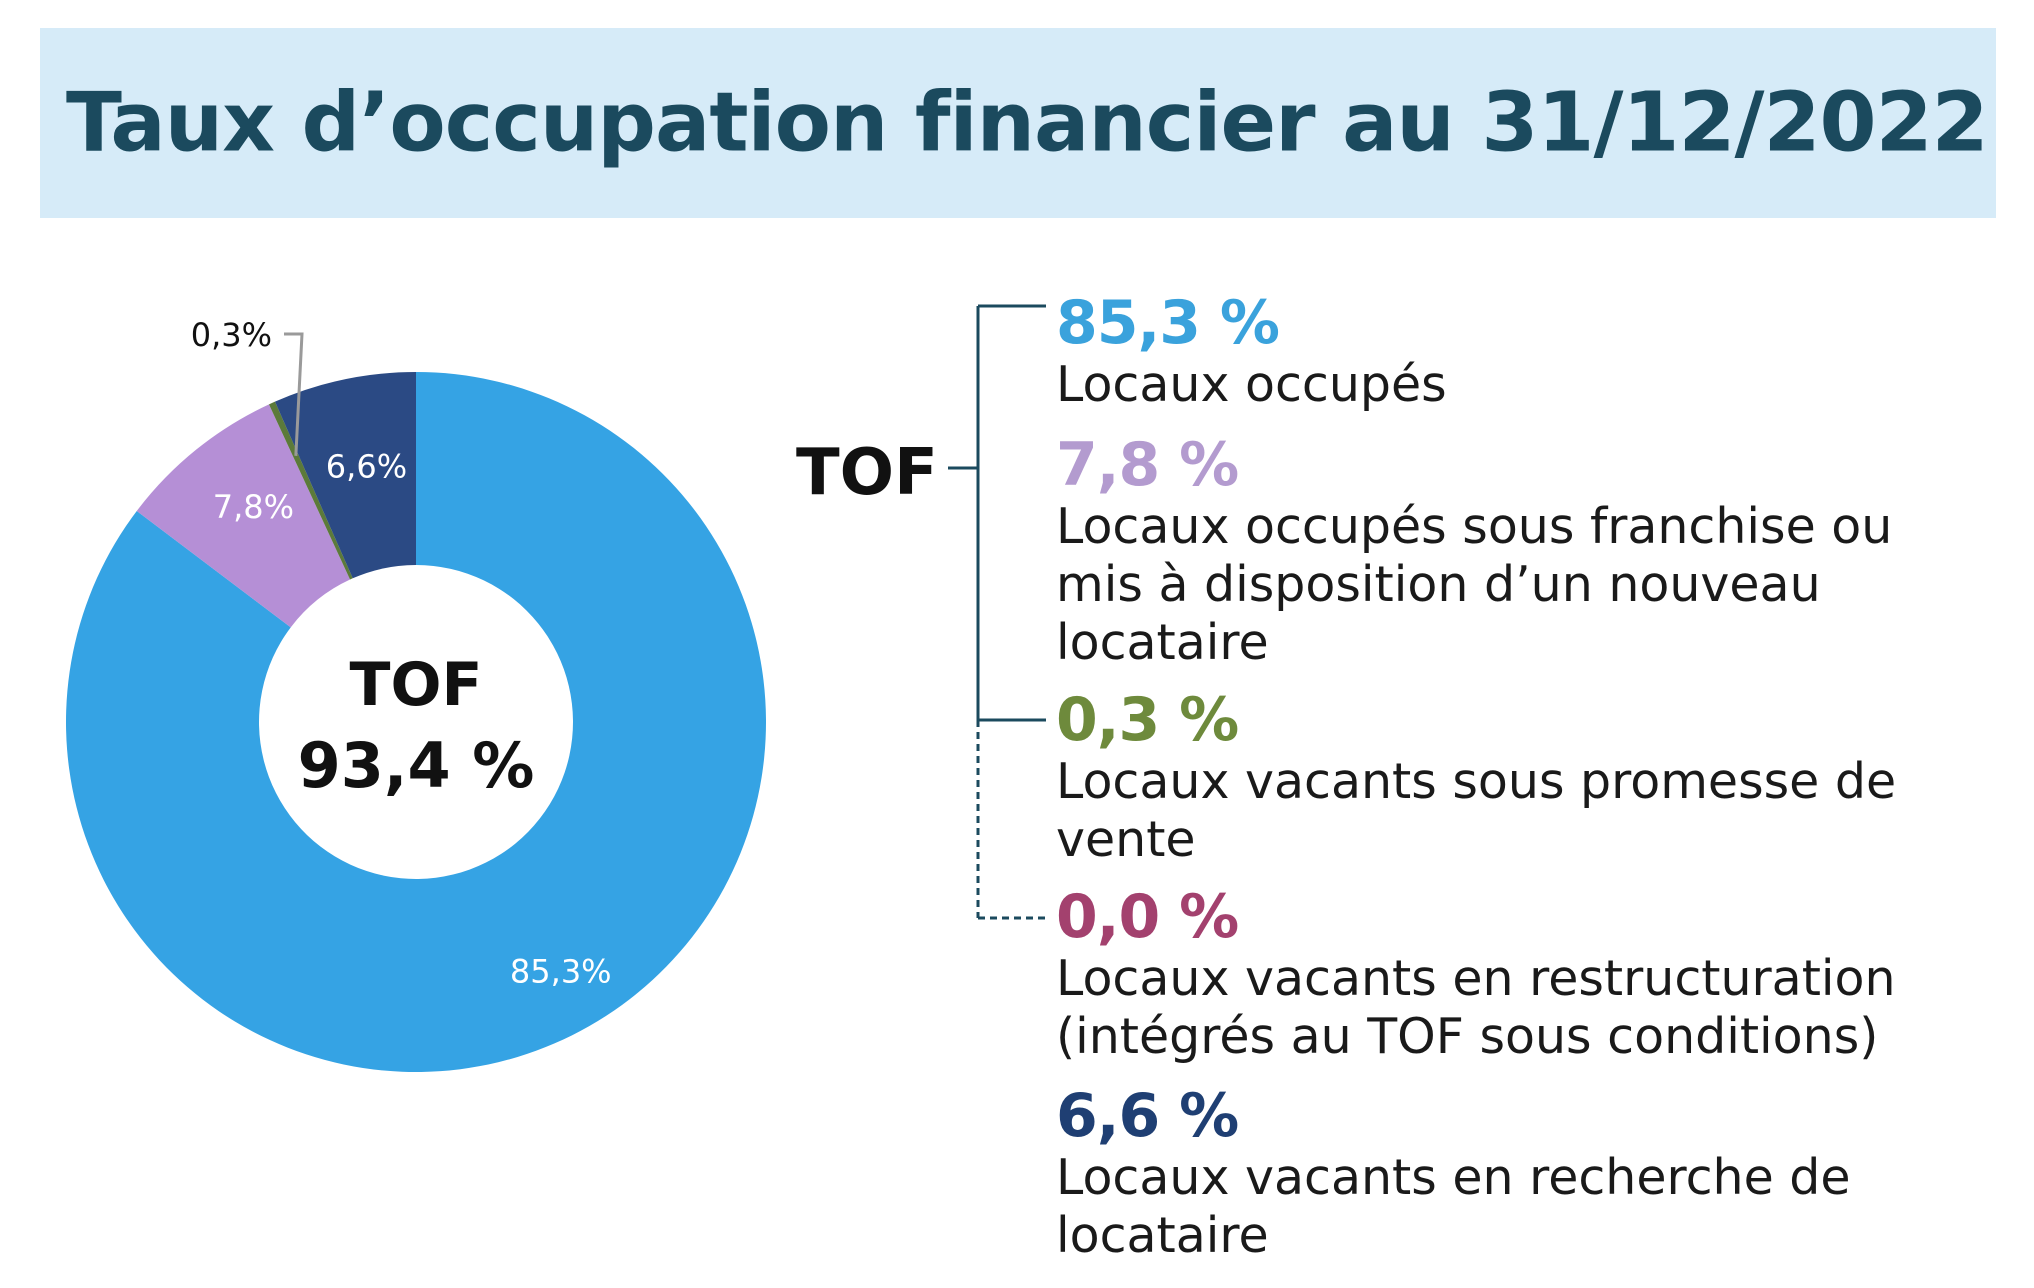 The image size is (2034, 1288). I want to click on slice-callout-line, so click(294, 394).